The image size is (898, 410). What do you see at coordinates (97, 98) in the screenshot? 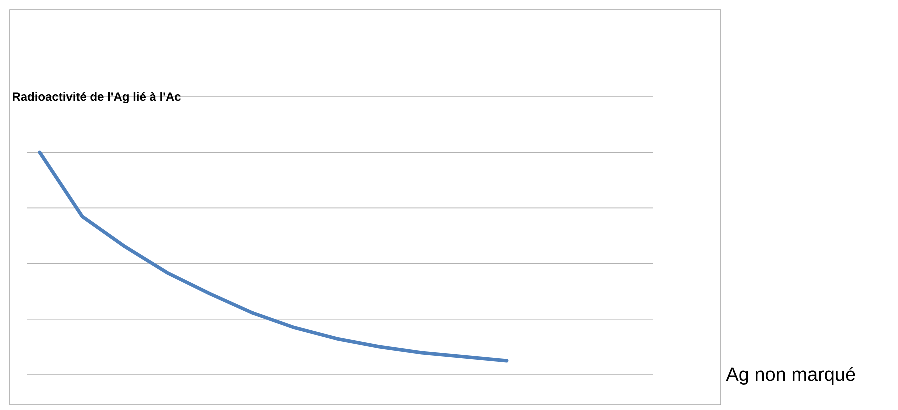
I see `chart-title: Radioactivité de l'Ag lié à l'Ac` at bounding box center [97, 98].